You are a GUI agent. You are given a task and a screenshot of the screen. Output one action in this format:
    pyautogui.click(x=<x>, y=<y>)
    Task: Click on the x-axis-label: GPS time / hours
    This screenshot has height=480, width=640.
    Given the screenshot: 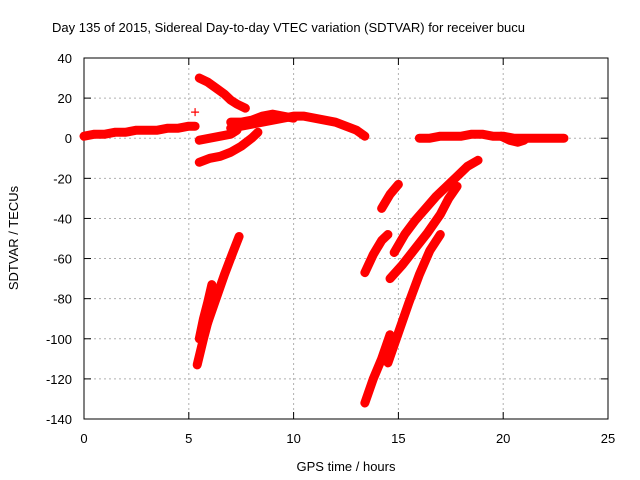 What is the action you would take?
    pyautogui.click(x=346, y=466)
    